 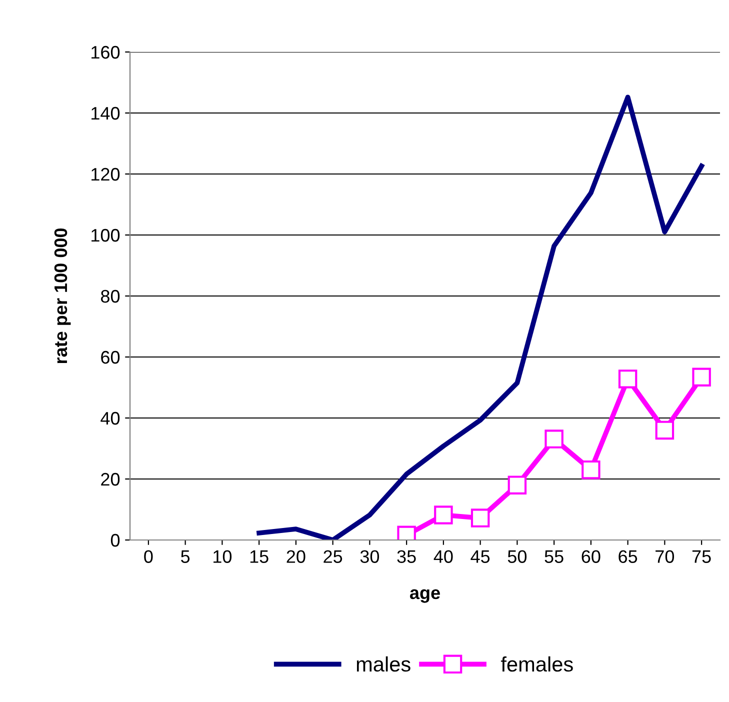 I want to click on y-tick-label: 160, so click(x=106, y=52).